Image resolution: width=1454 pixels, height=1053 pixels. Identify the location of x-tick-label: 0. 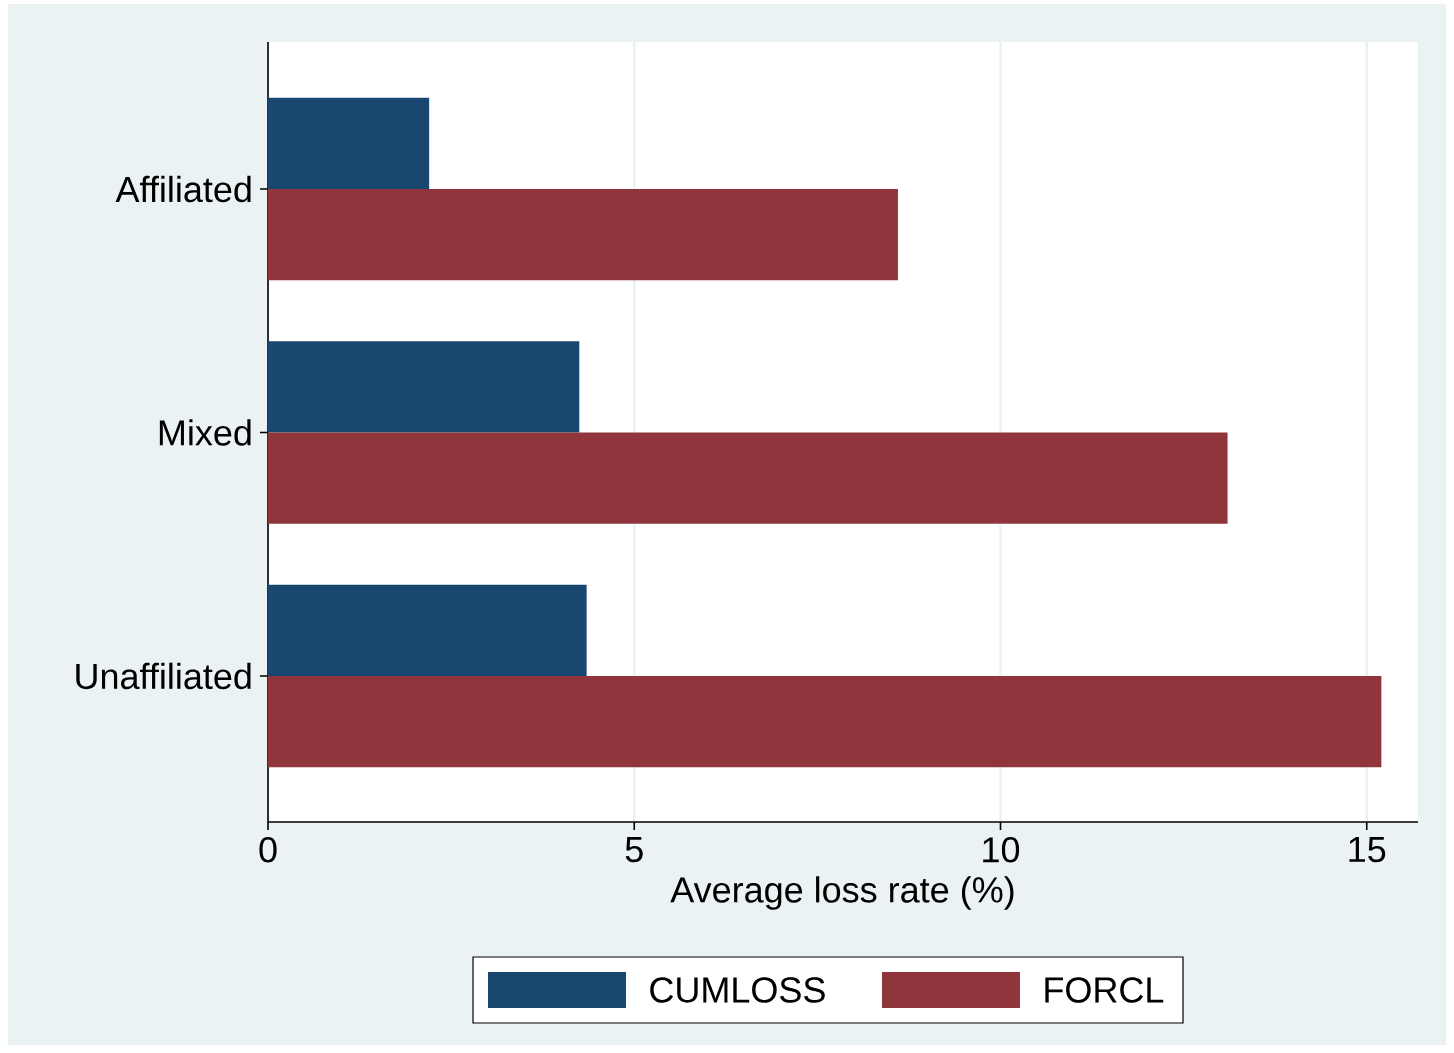
(268, 850).